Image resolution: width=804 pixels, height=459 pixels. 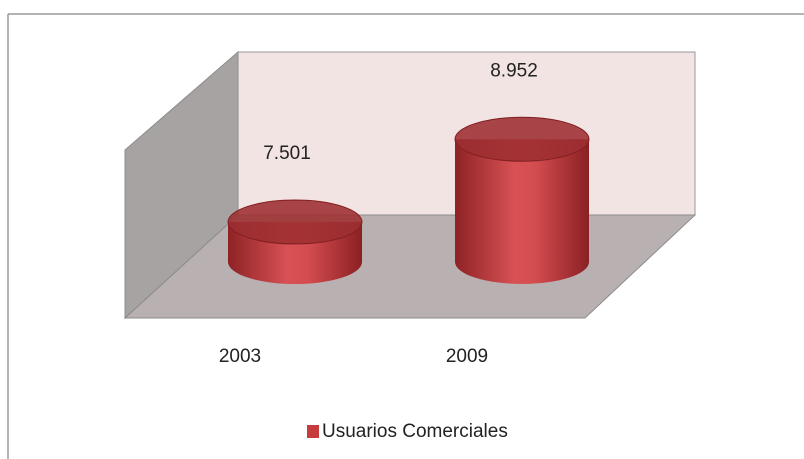 I want to click on value-label: 8.952, so click(x=514, y=70).